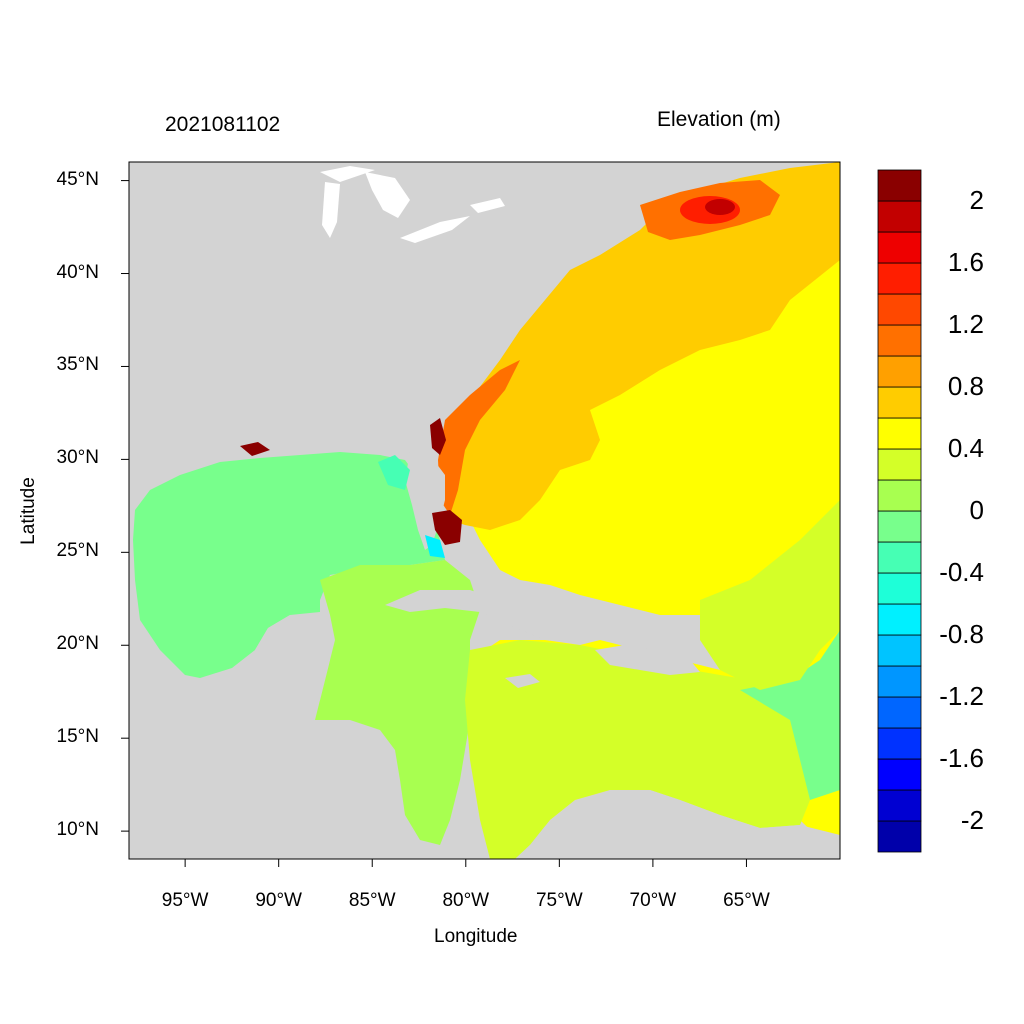 This screenshot has height=1024, width=1024. What do you see at coordinates (255, 449) in the screenshot?
I see `surge-louisiana` at bounding box center [255, 449].